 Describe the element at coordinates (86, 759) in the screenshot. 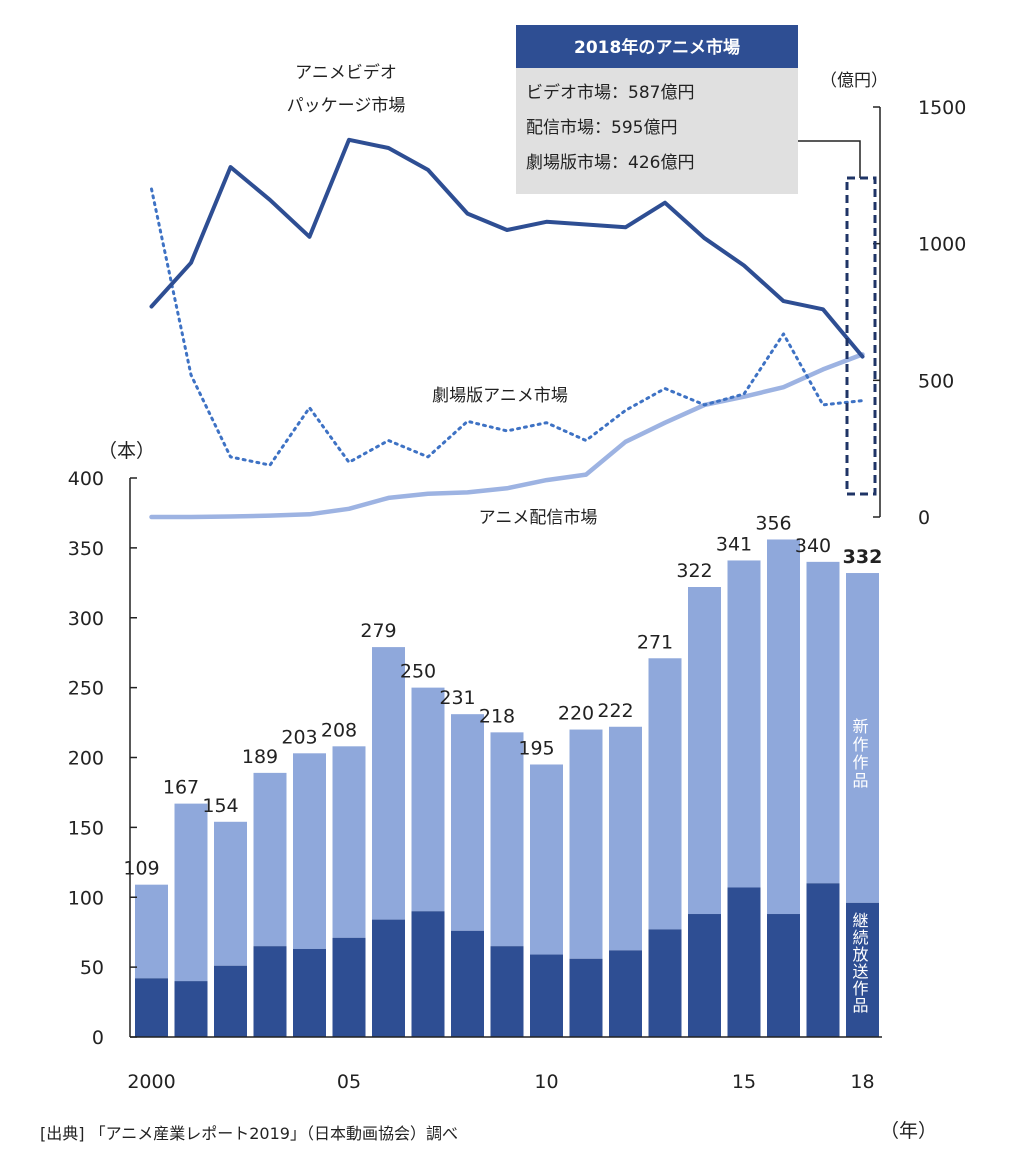

I see `bar-y-tick-label-200: 200` at that location.